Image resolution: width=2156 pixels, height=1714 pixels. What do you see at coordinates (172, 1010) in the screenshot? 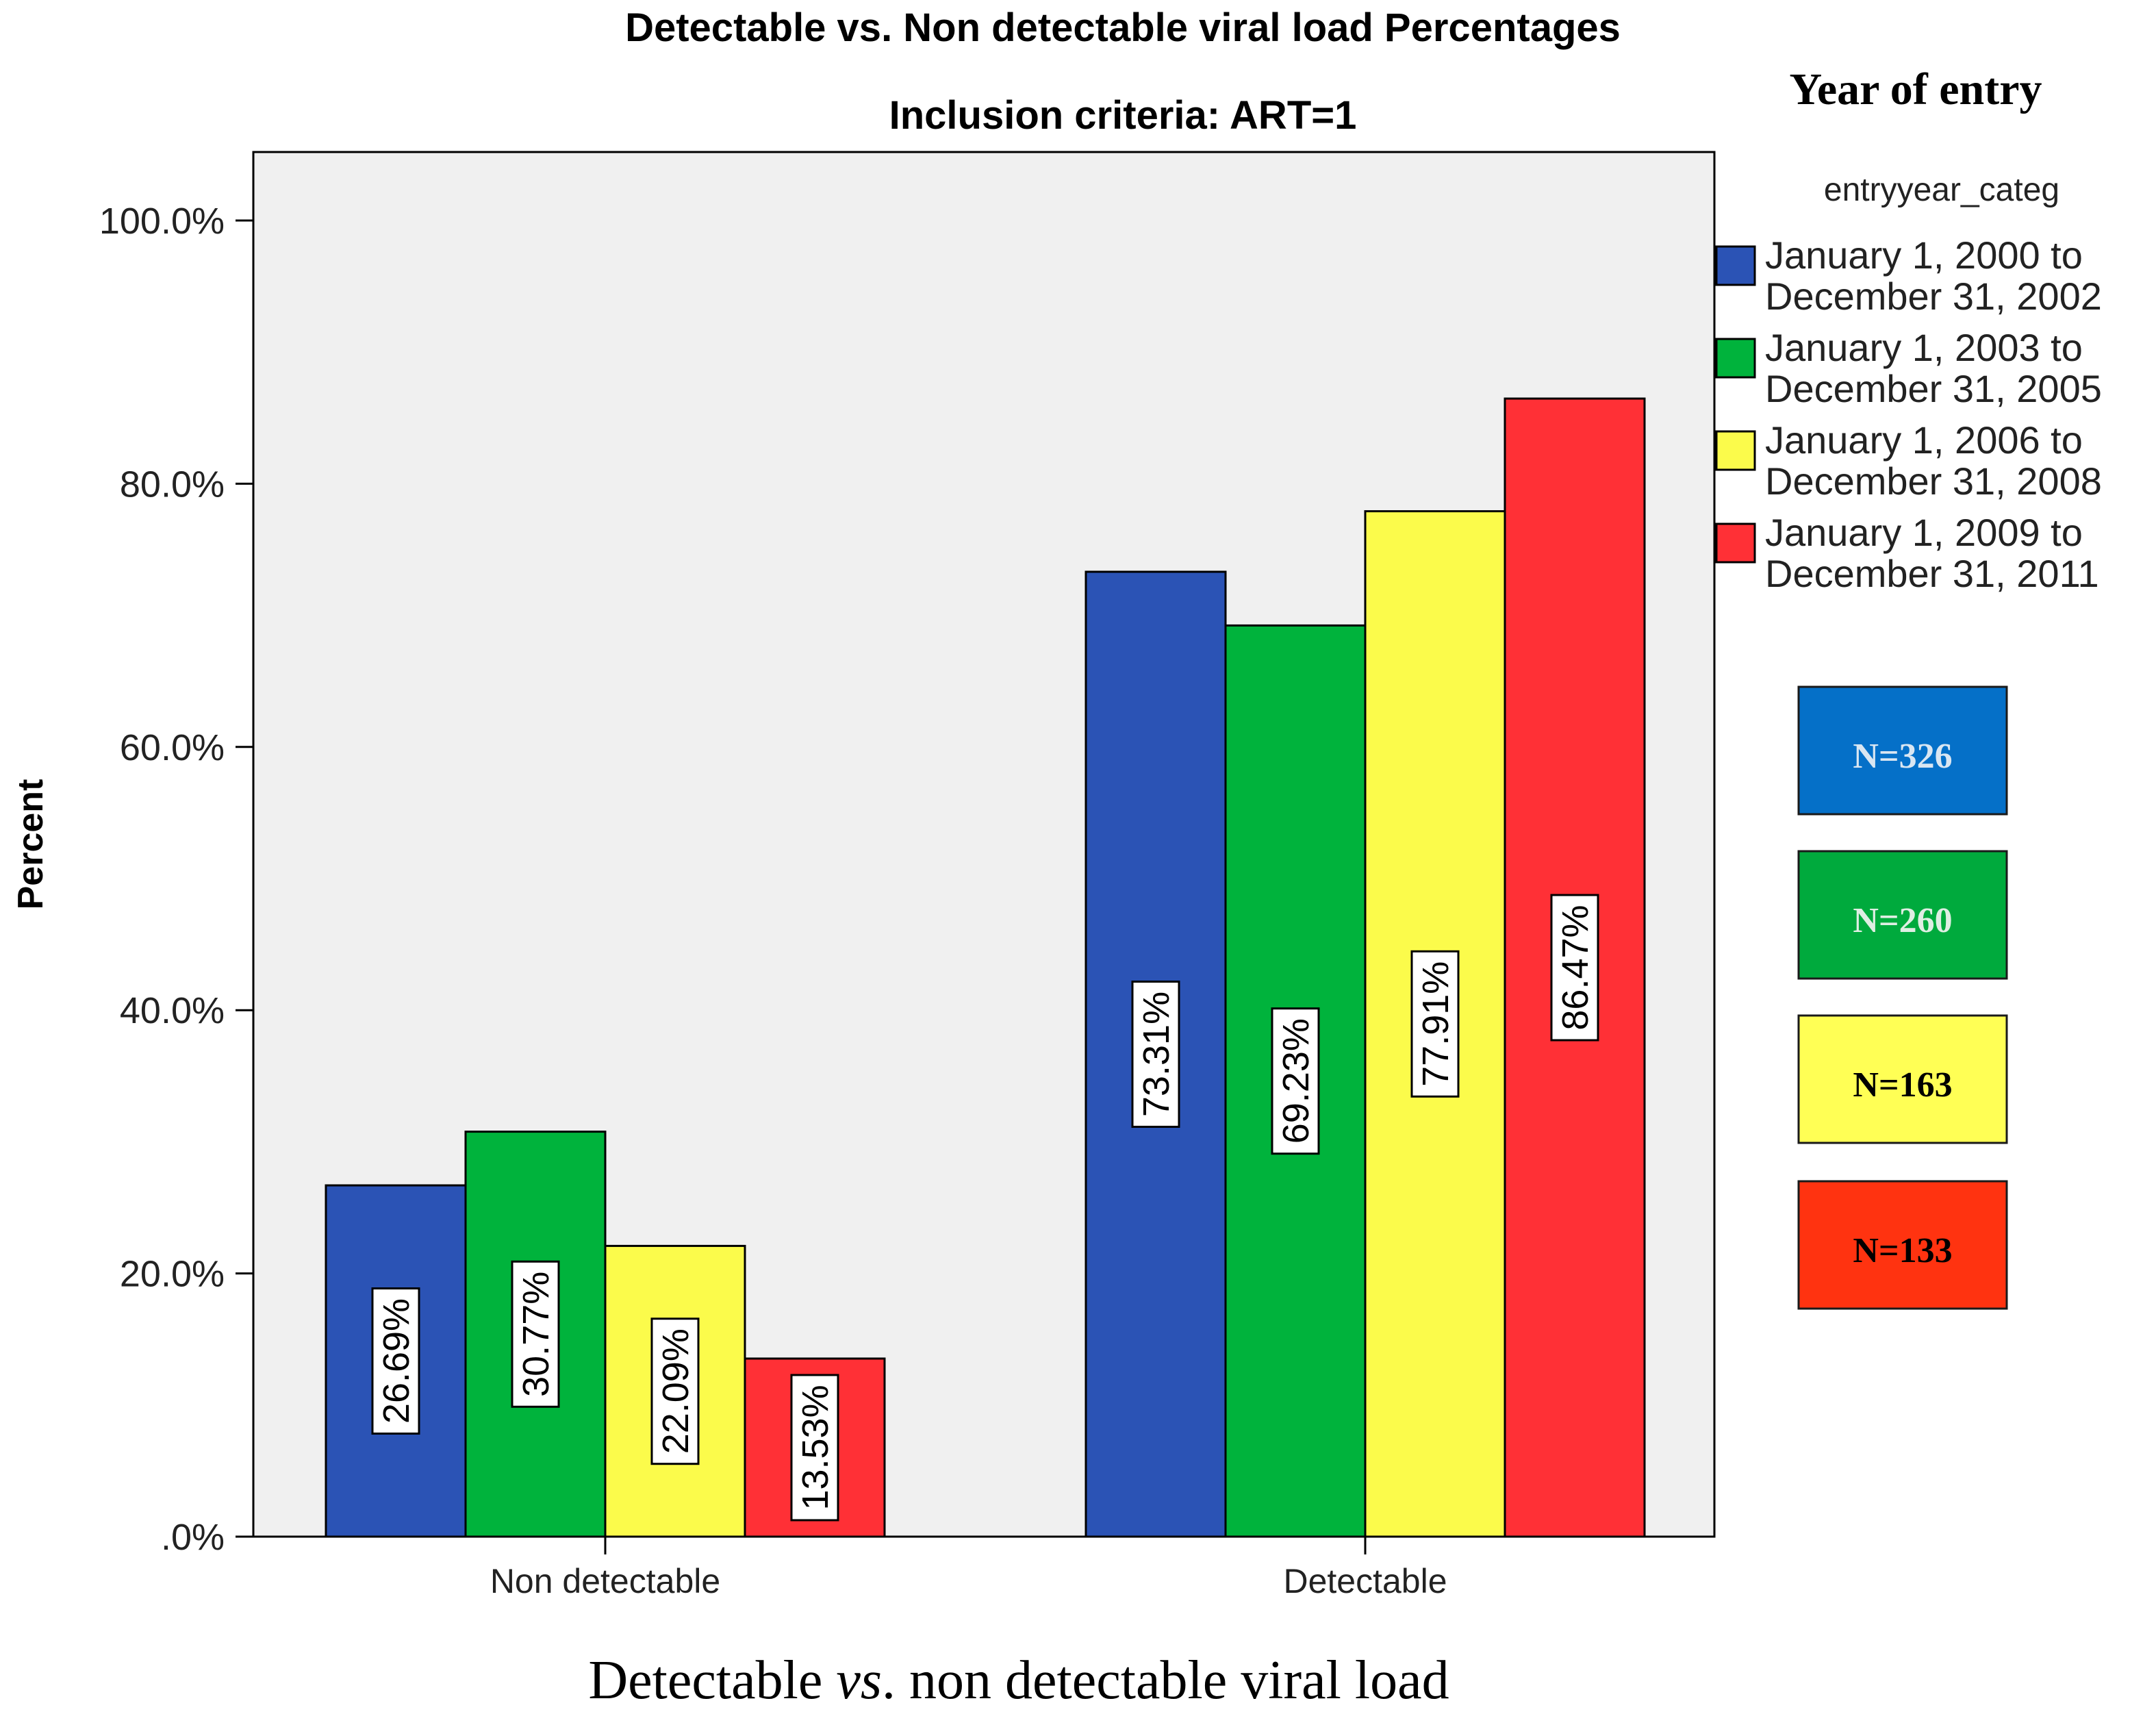
I see `y-tick-label: 40.0%` at bounding box center [172, 1010].